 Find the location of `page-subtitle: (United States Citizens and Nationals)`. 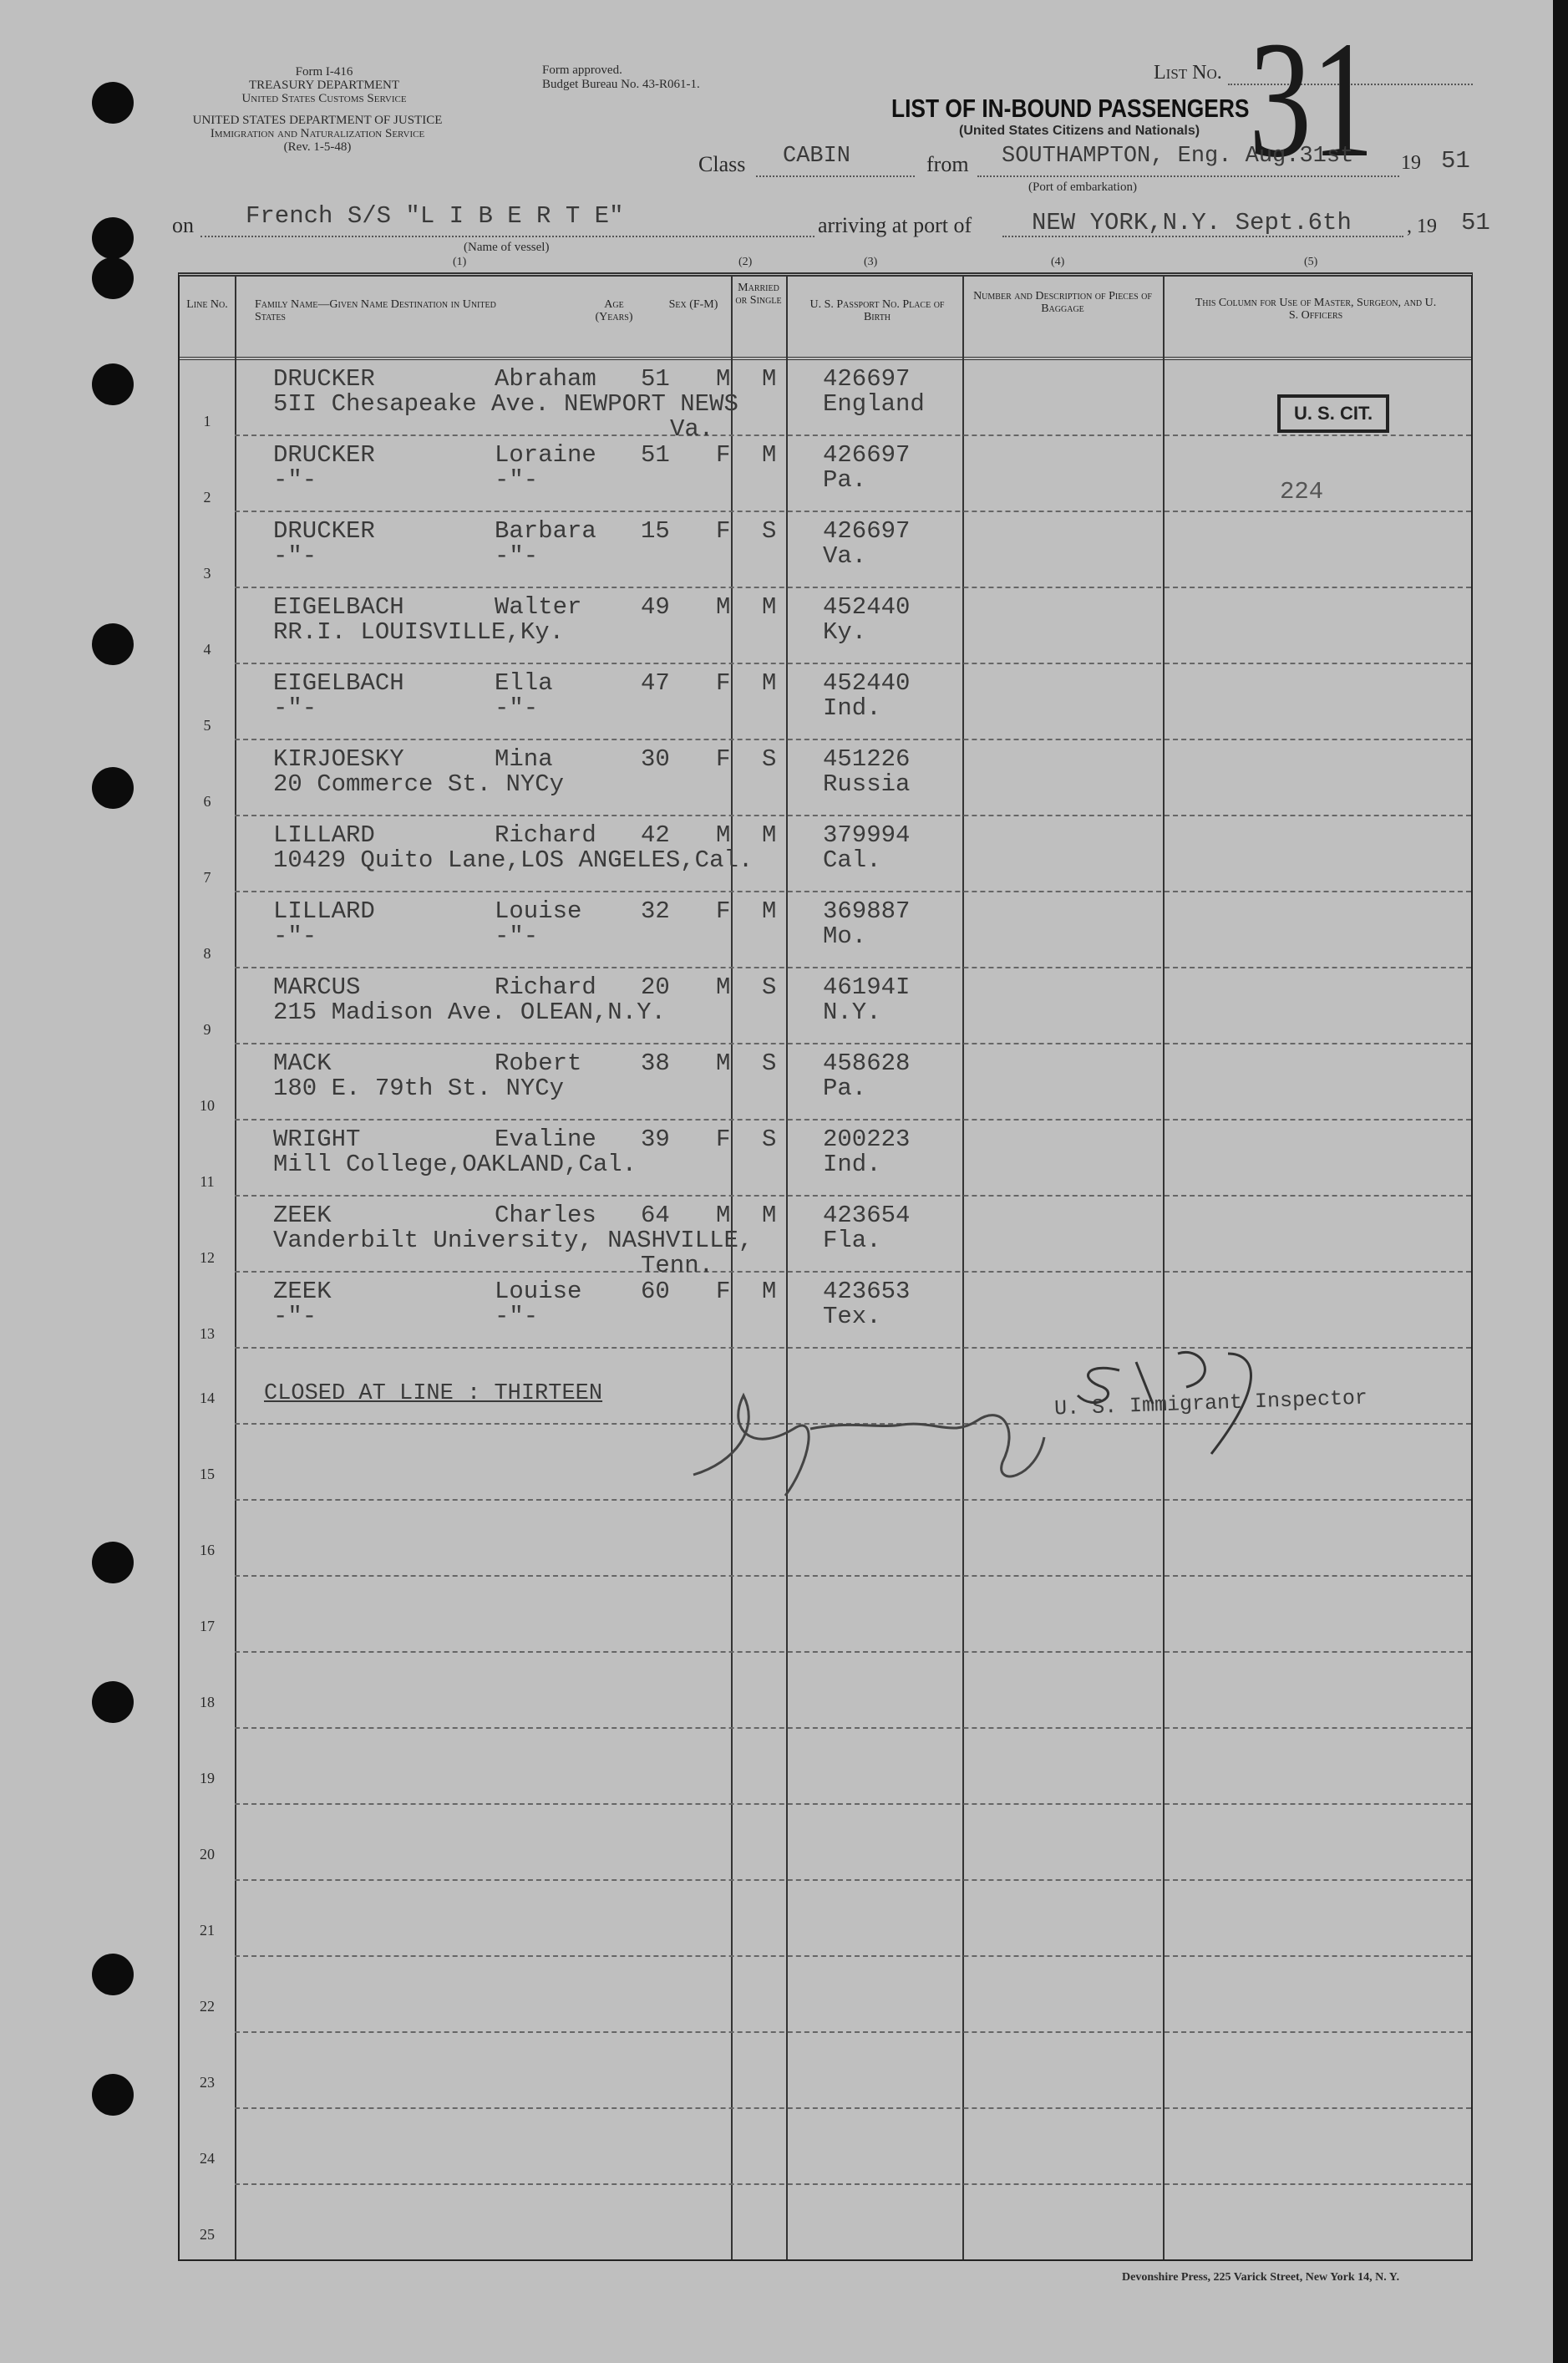

page-subtitle: (United States Citizens and Nationals) is located at coordinates (1079, 131).